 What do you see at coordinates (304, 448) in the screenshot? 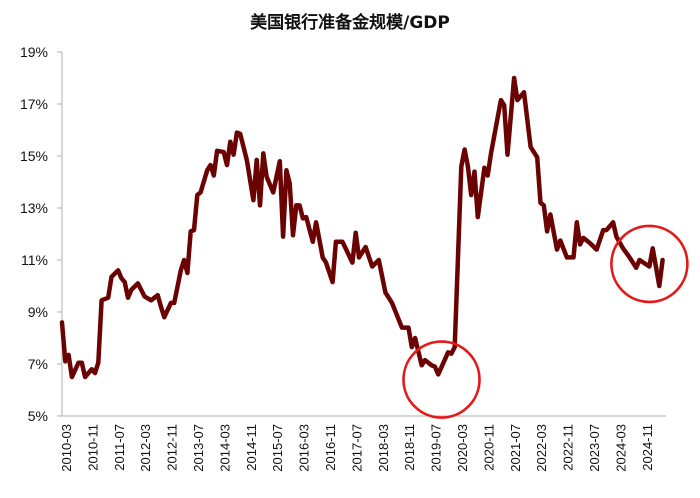
I see `x-tick-label: 2016-03` at bounding box center [304, 448].